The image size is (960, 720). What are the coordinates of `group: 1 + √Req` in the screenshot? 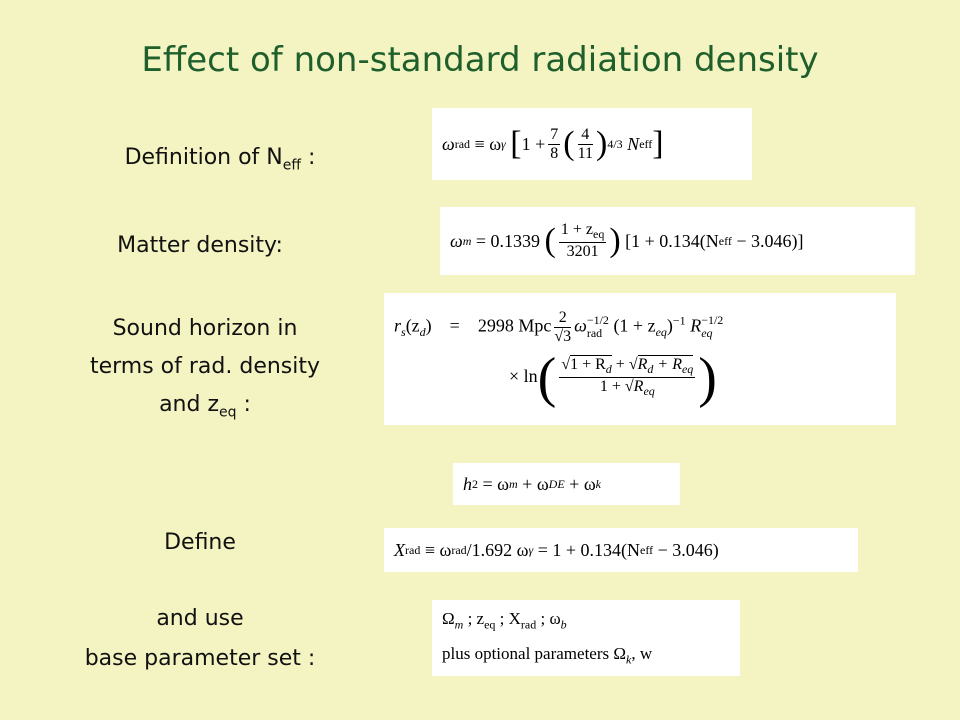 It's located at (627, 388).